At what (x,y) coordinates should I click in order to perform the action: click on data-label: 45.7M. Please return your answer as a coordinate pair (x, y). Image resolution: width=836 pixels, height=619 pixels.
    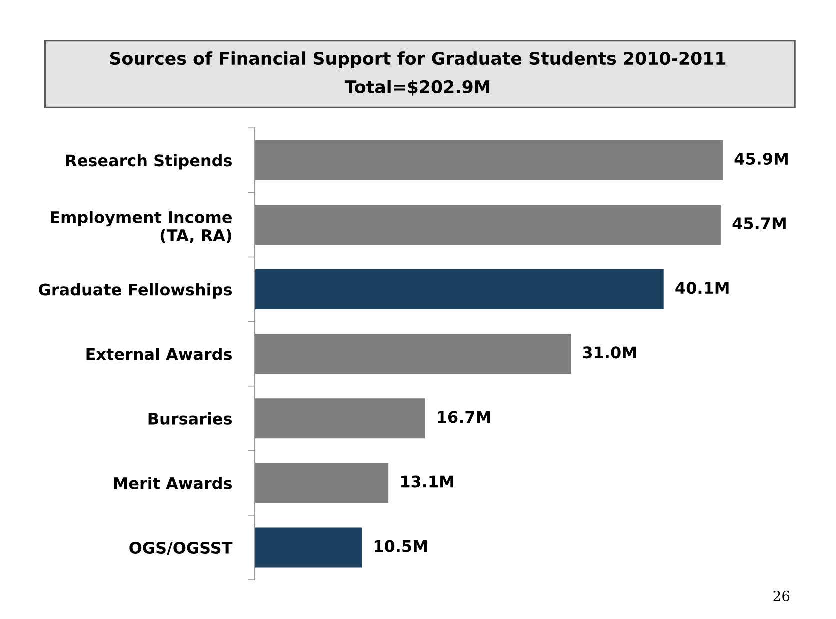
    Looking at the image, I should click on (759, 224).